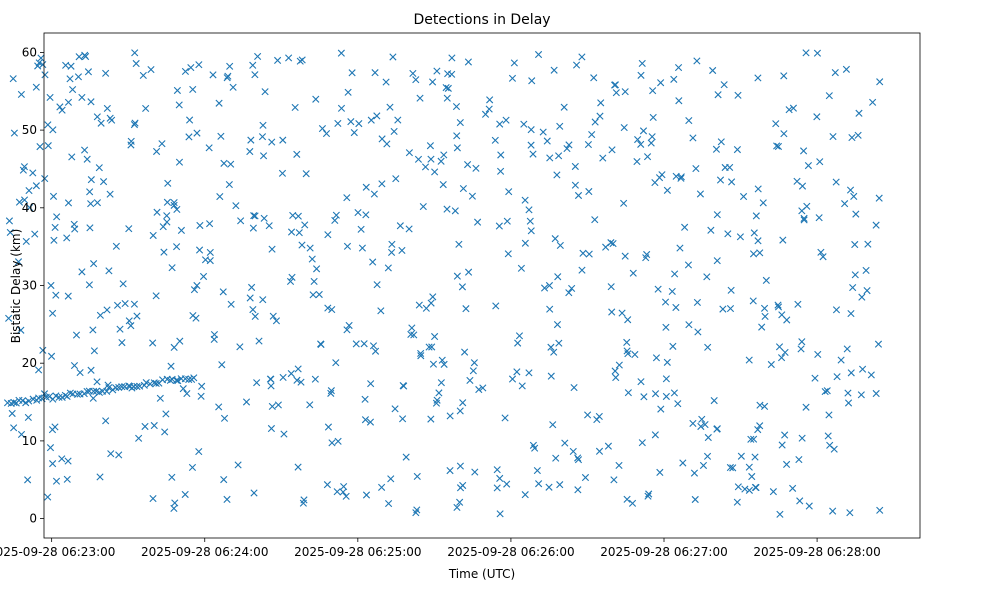  Describe the element at coordinates (57, 552) in the screenshot. I see `x-tick-label: 2025-09-28 06:23:00` at that location.